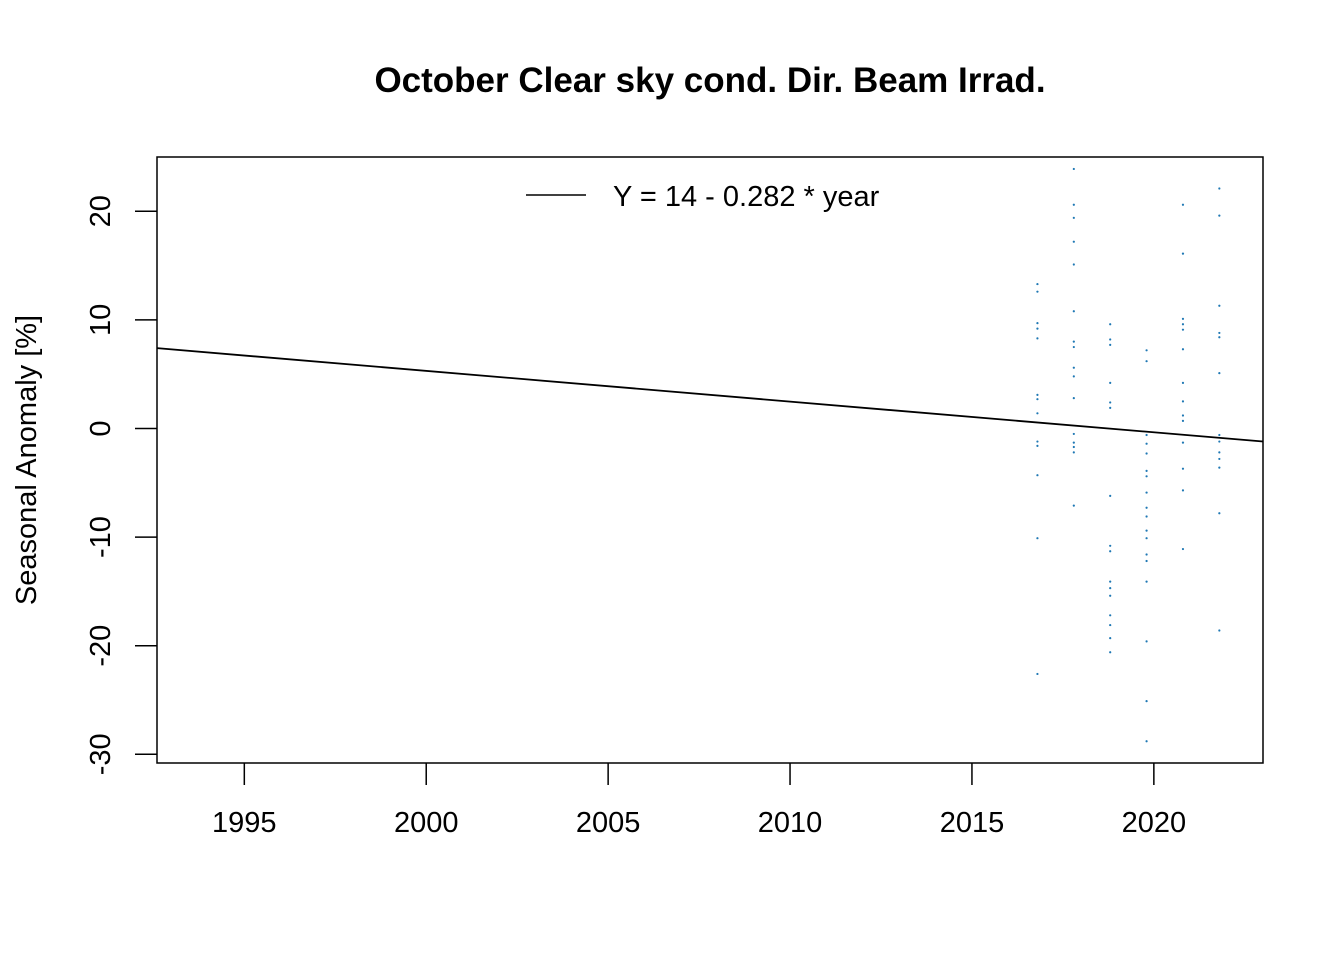 Image resolution: width=1344 pixels, height=960 pixels. Describe the element at coordinates (101, 211) in the screenshot. I see `y-tick-label: 20` at that location.